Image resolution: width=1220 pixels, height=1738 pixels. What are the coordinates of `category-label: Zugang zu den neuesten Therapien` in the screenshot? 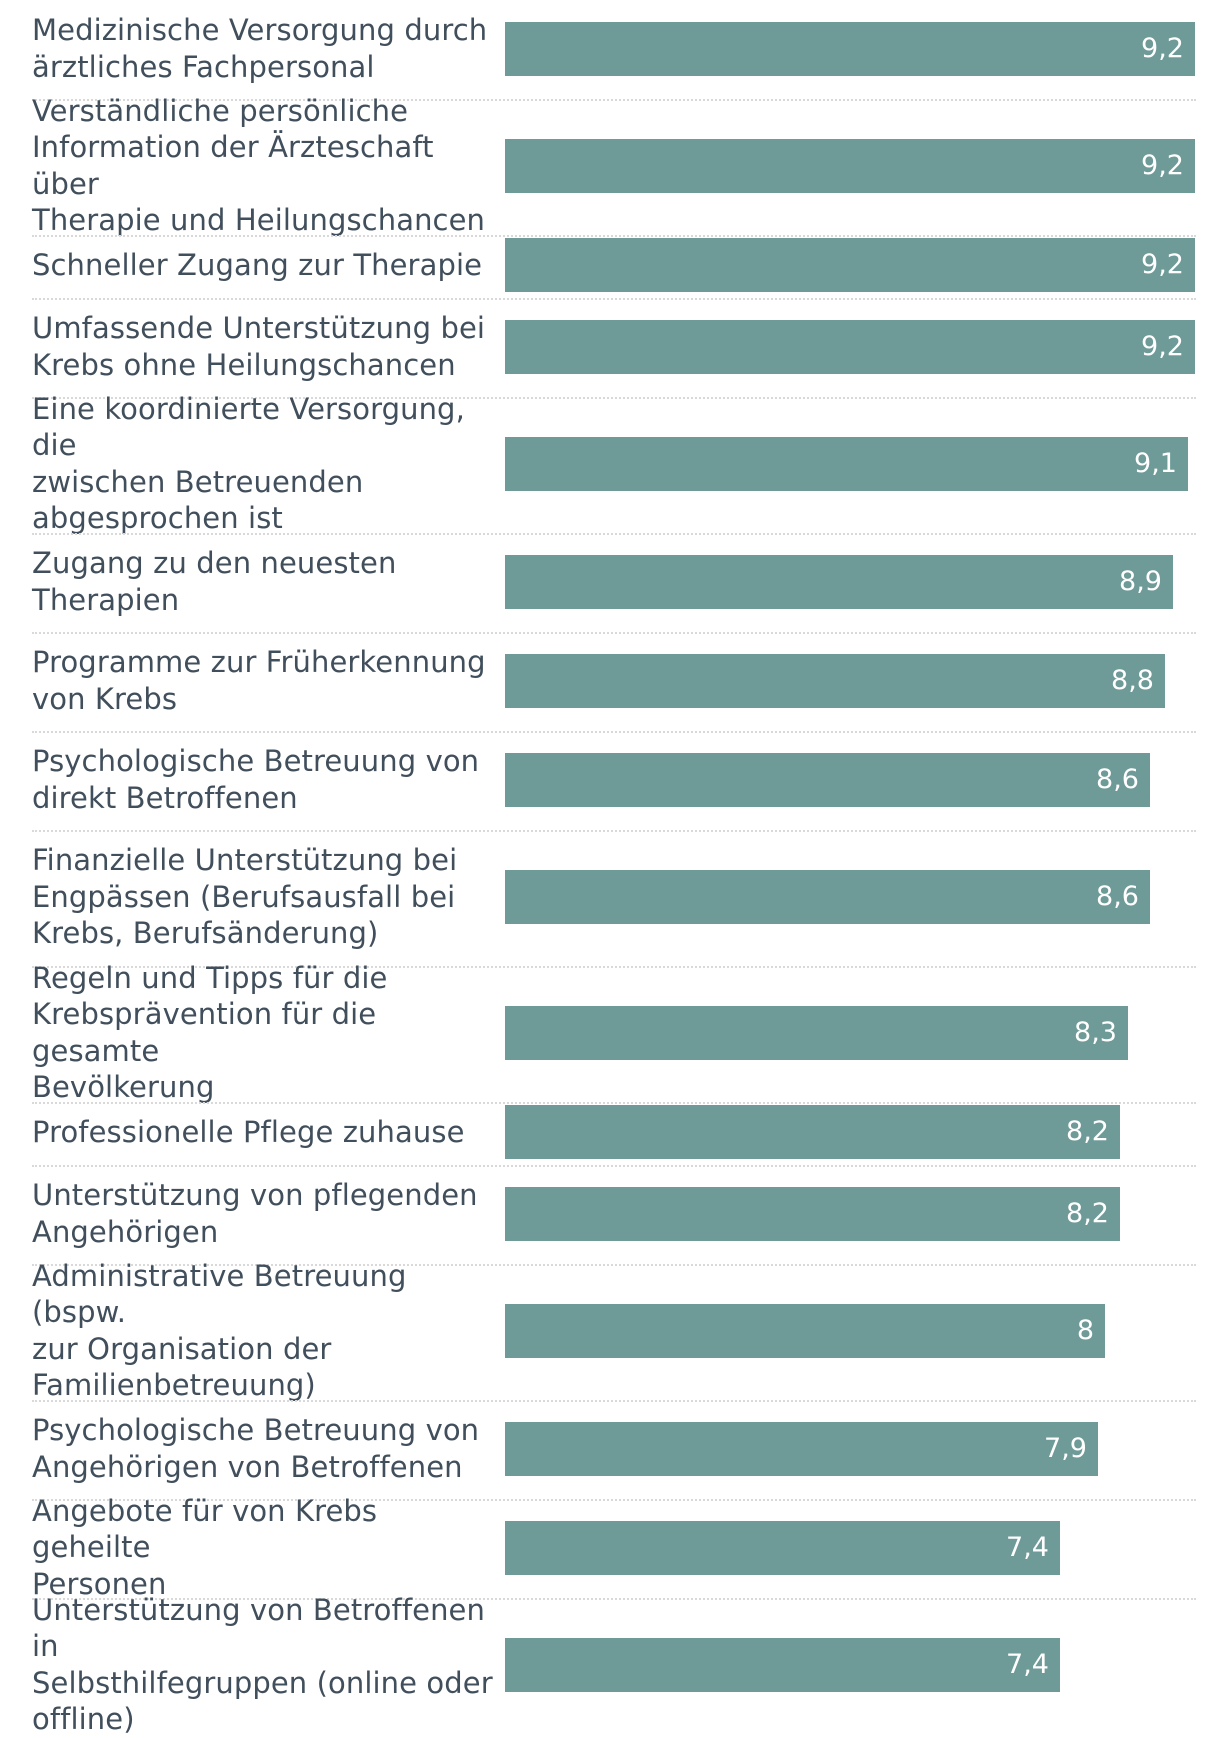 It's located at (214, 581).